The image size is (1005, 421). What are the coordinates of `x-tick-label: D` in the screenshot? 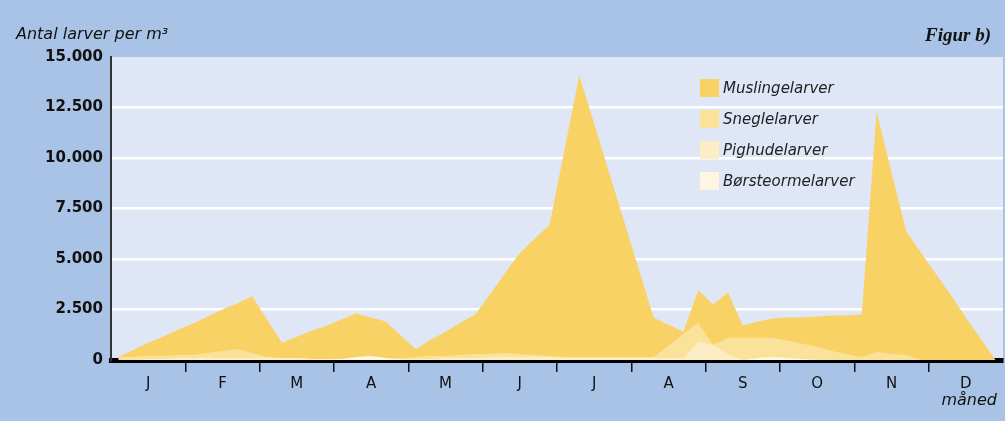 It's located at (966, 382).